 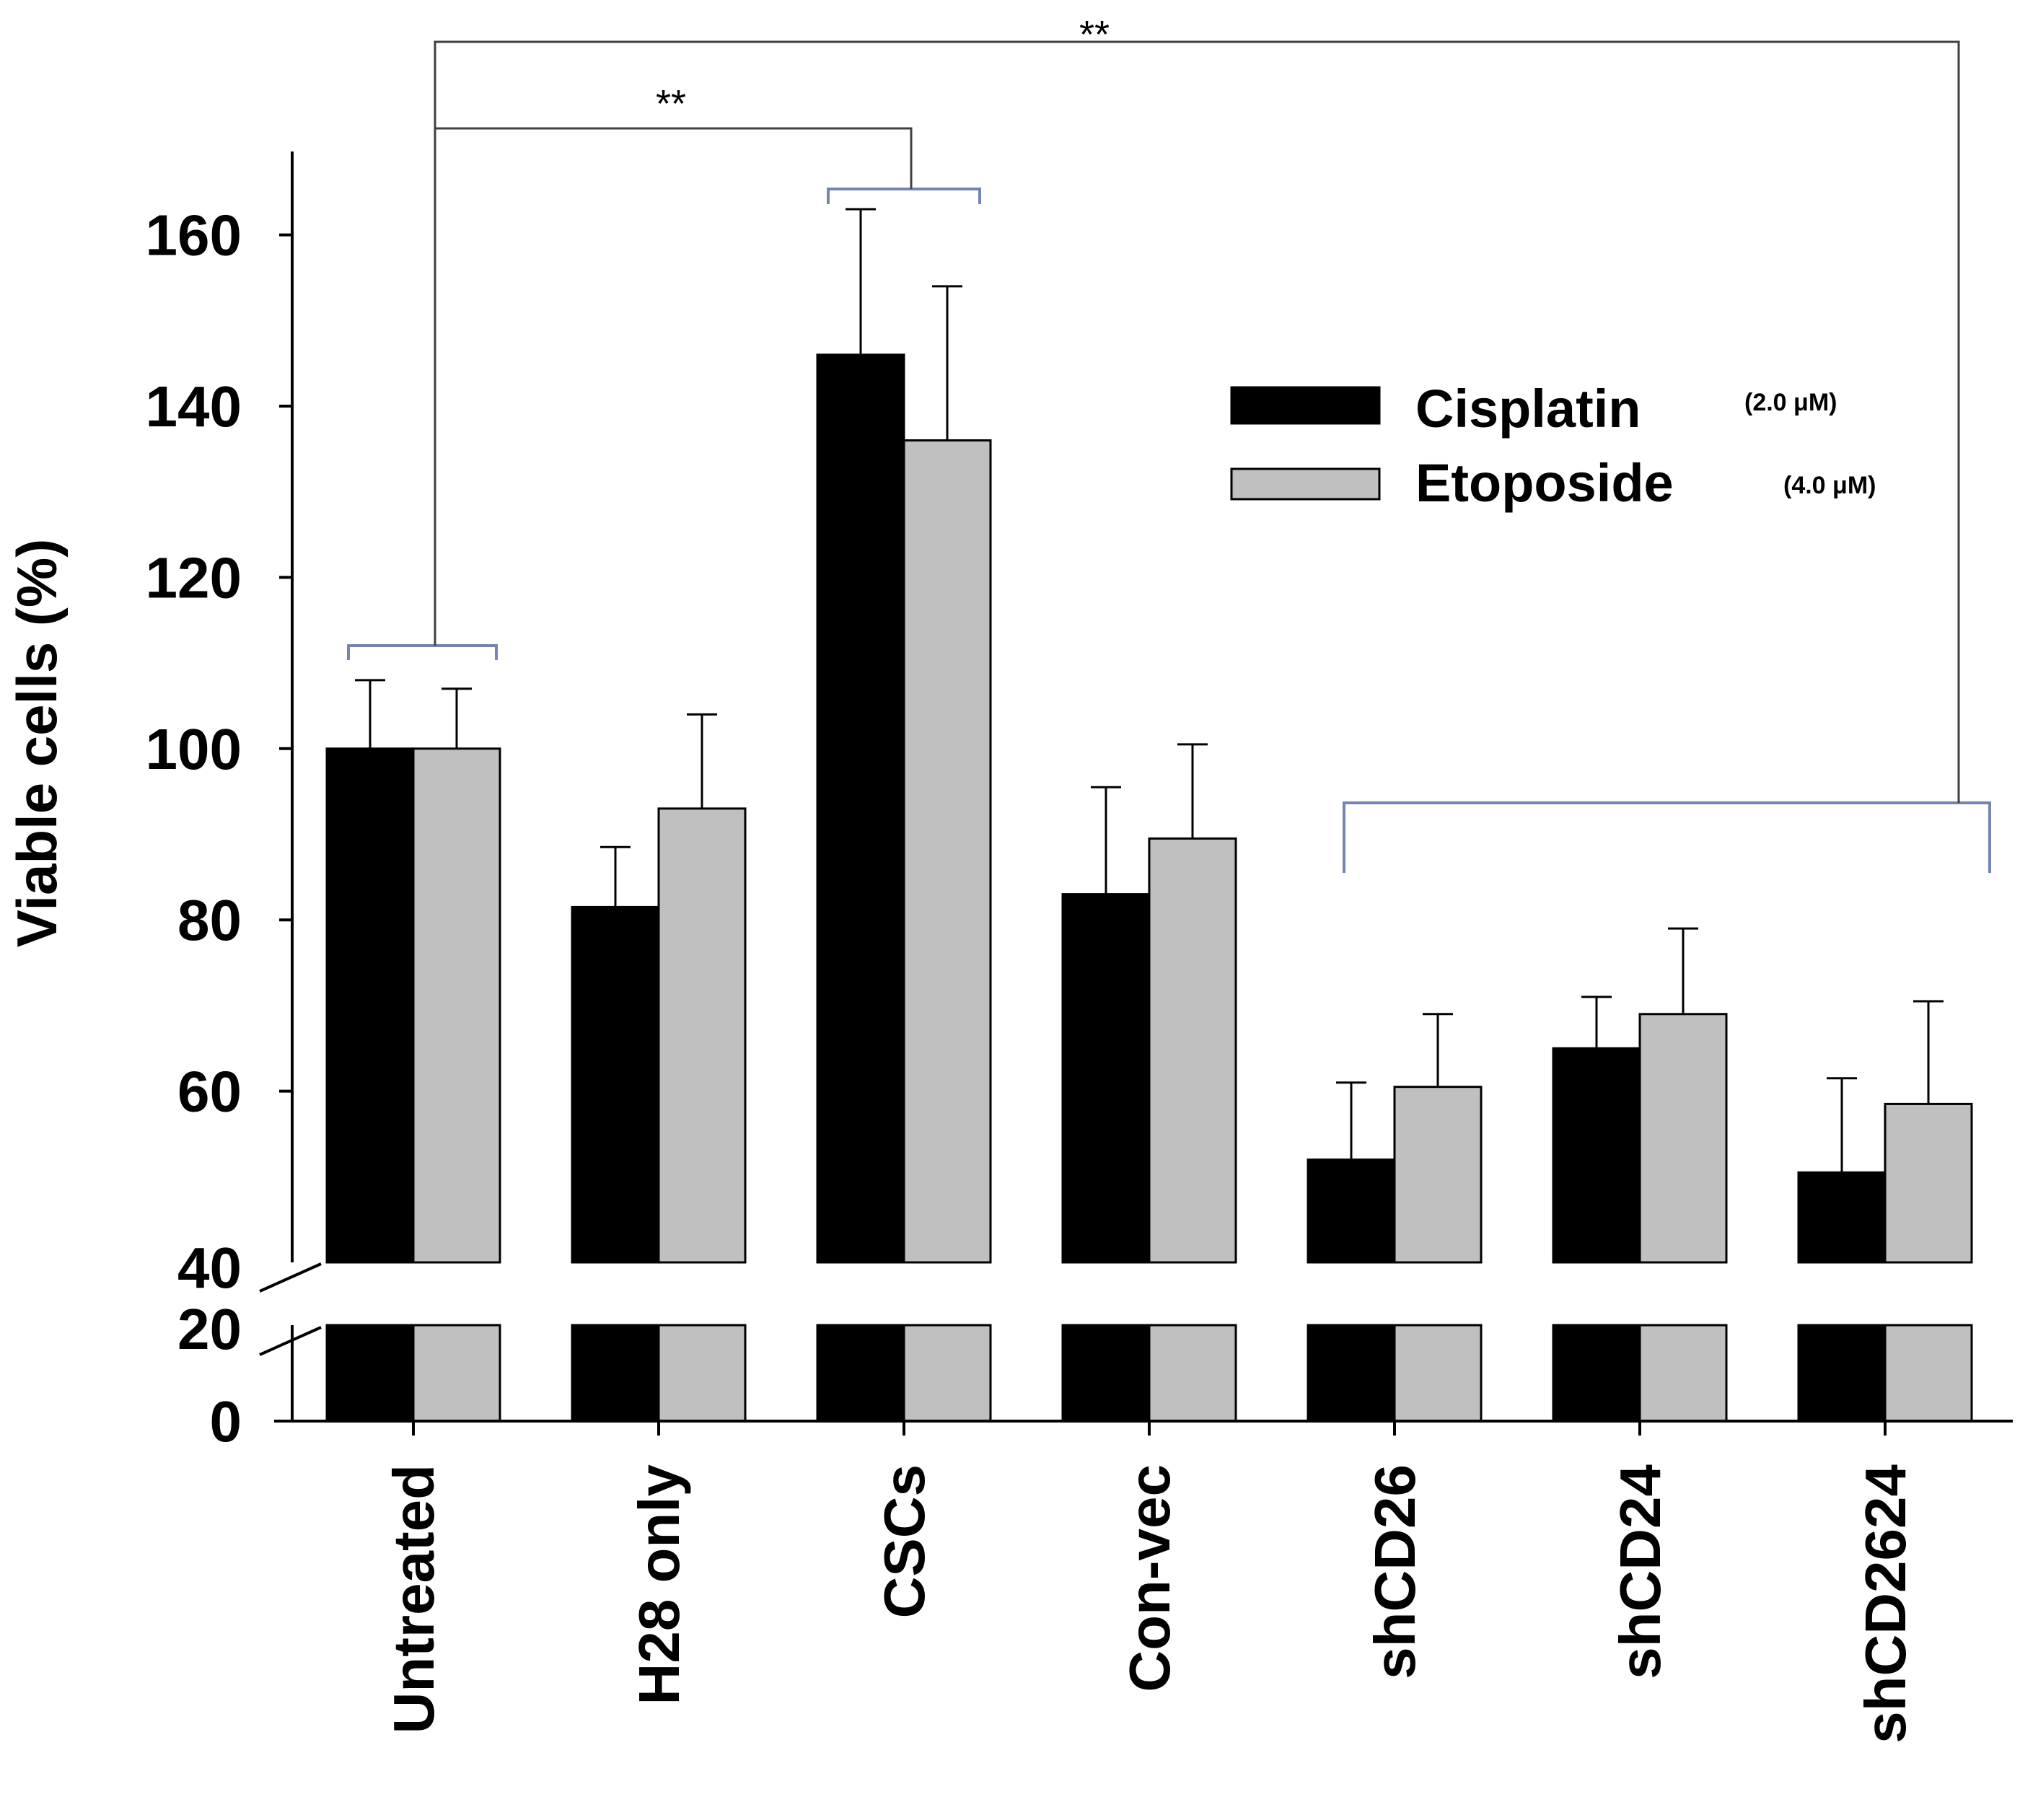 What do you see at coordinates (1842, 1373) in the screenshot?
I see `bar-lower-cisplatin-shcd2624` at bounding box center [1842, 1373].